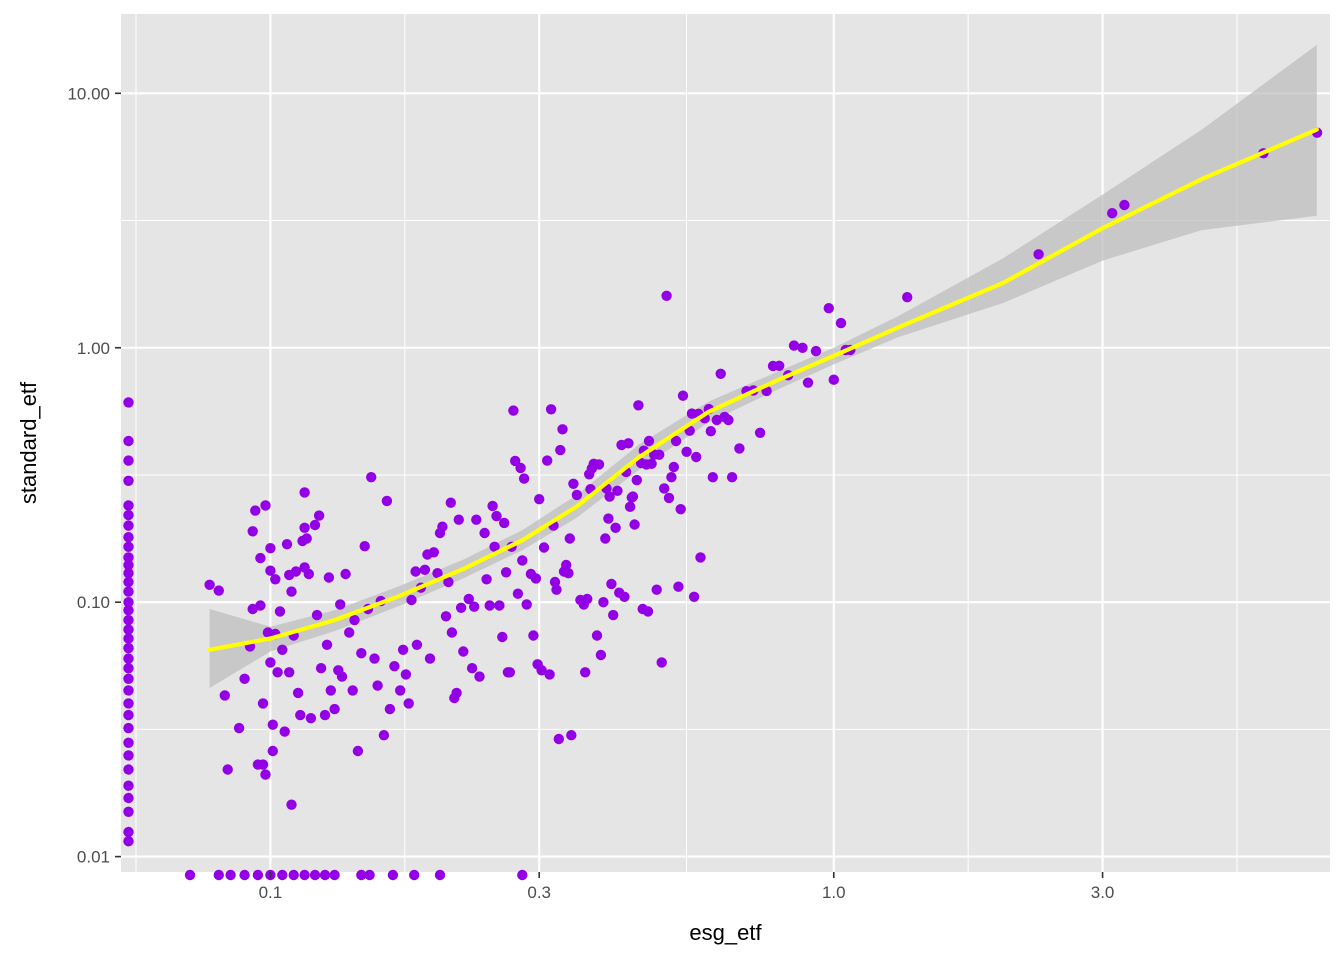 The height and width of the screenshot is (960, 1344). What do you see at coordinates (686, 887) in the screenshot?
I see `x-axis-ticks: 0.1 0.3 1.0 3.0` at bounding box center [686, 887].